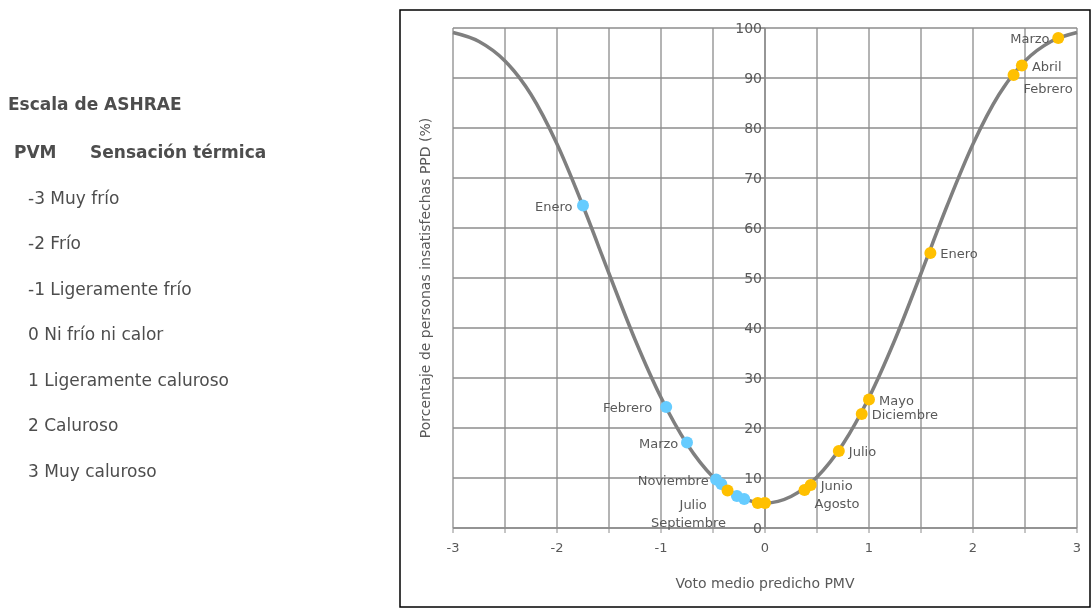 Image resolution: width=1091 pixels, height=608 pixels. Describe the element at coordinates (673, 480) in the screenshot. I see `annotation: Noviembre` at that location.